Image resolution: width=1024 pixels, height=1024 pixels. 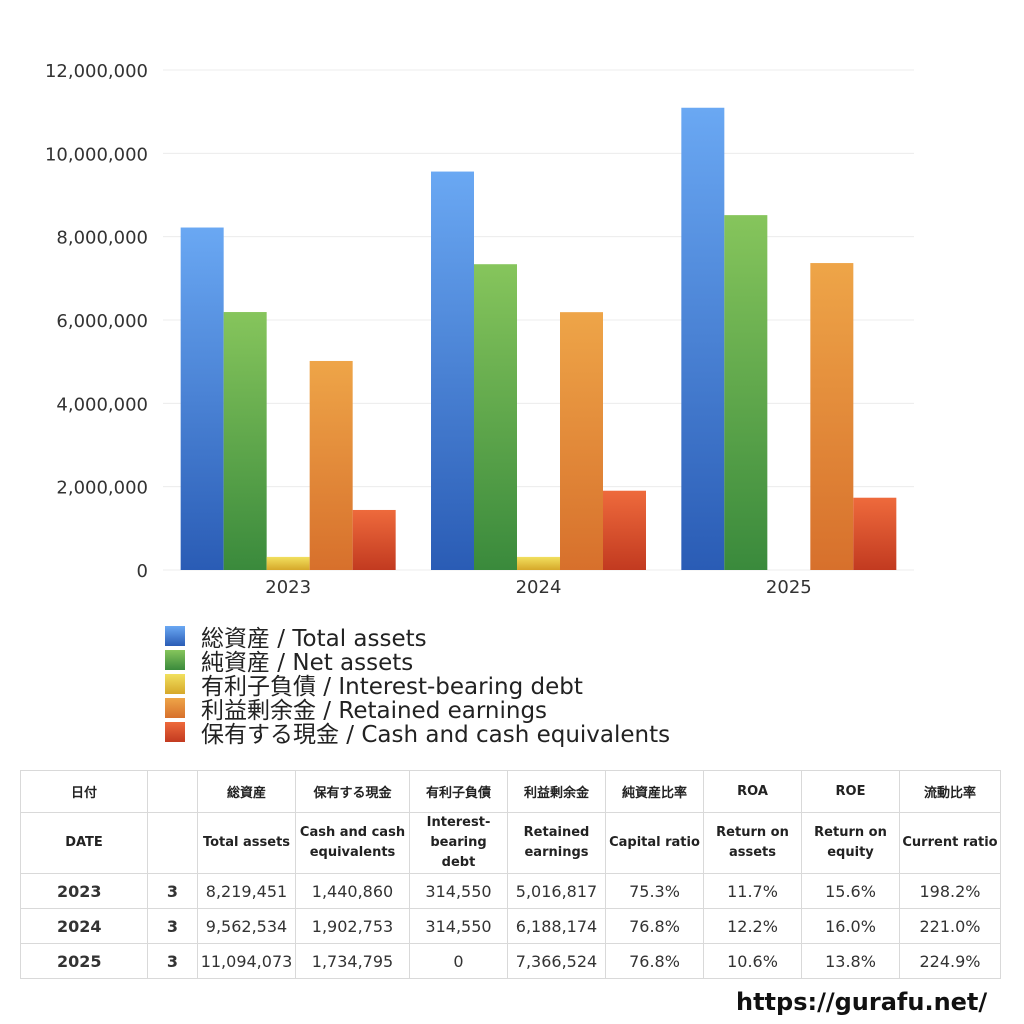 I want to click on header-date-en: DATE, so click(x=84, y=843).